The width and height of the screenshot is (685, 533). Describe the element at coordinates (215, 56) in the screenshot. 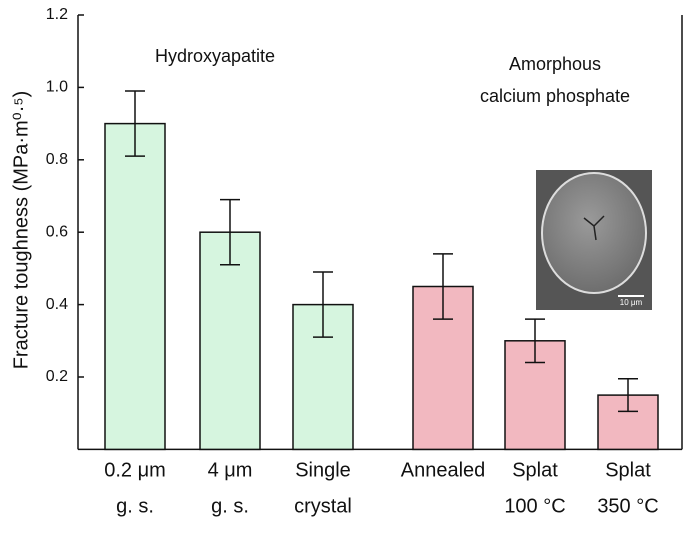

I see `annotation: Hydroxyapatite` at that location.